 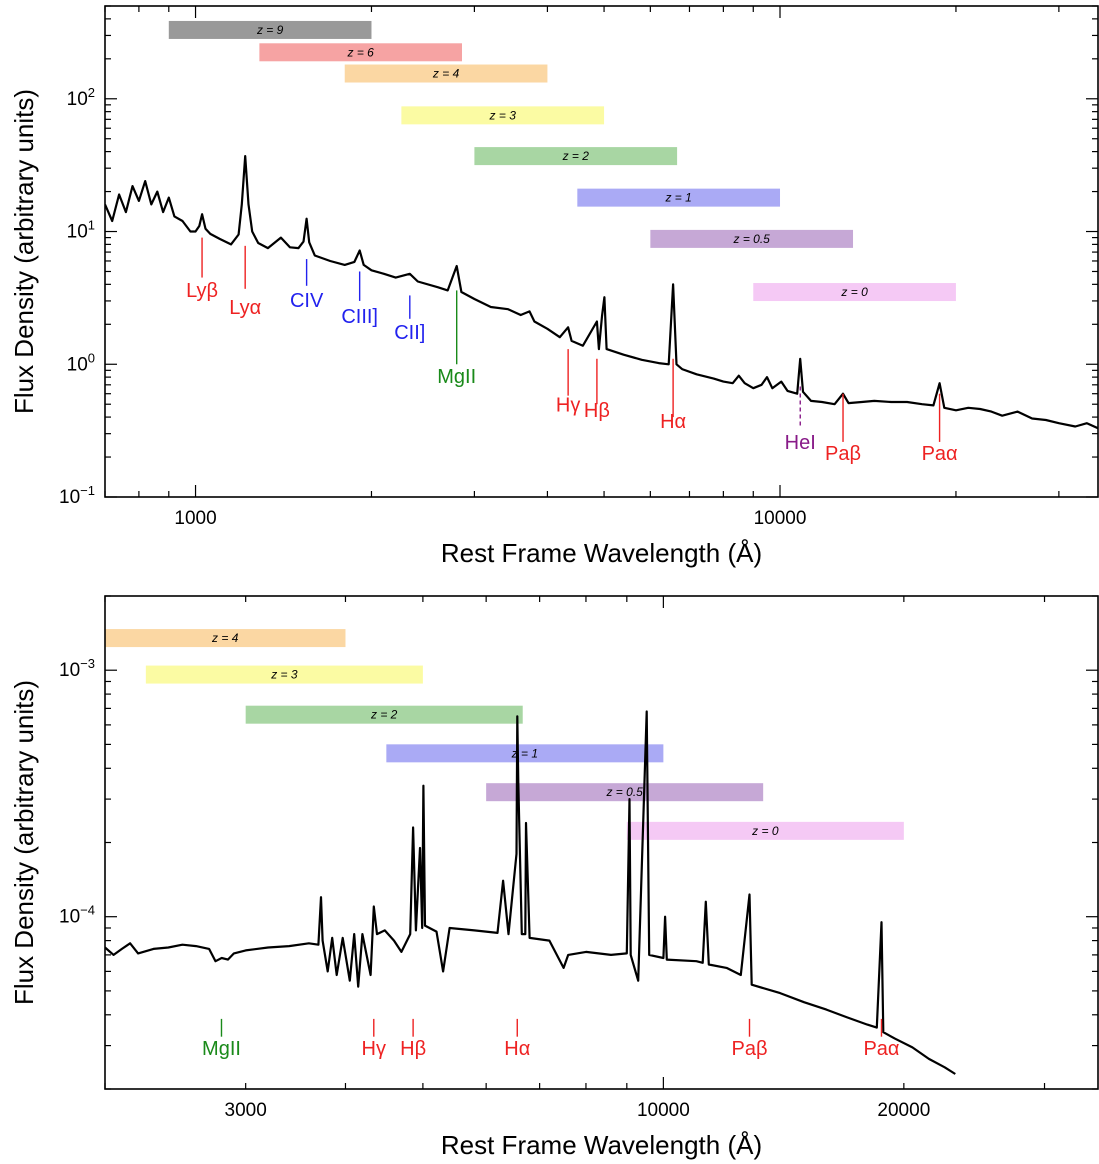 What do you see at coordinates (195, 518) in the screenshot?
I see `x-tick-label: 1000` at bounding box center [195, 518].